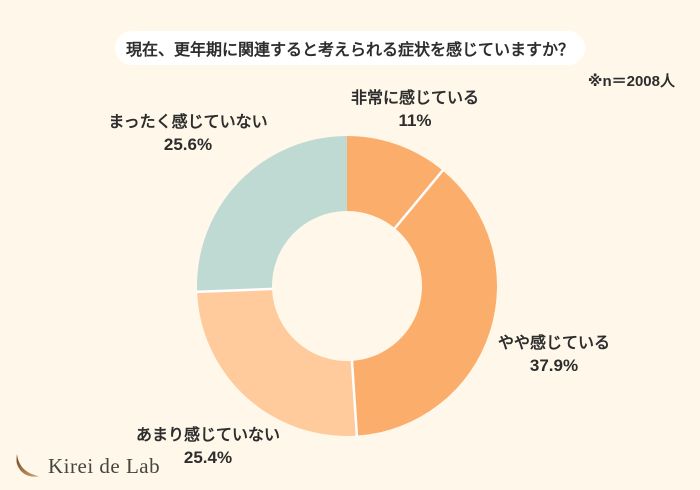  Describe the element at coordinates (553, 343) in the screenshot. I see `segment-label-somewhat-name: やや感じている` at that location.